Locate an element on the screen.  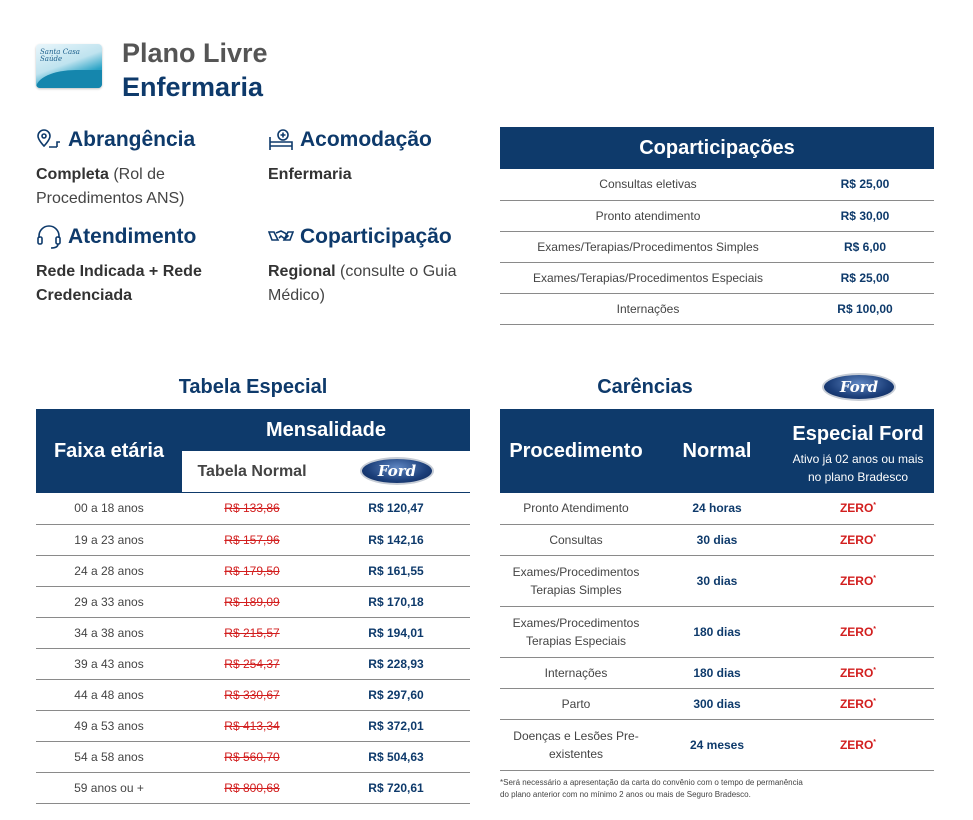
procedimento-cell: Parto is located at coordinates (576, 704).